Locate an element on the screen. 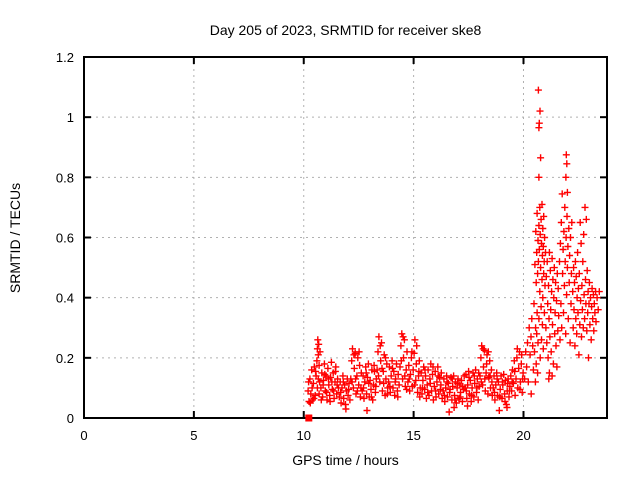 The height and width of the screenshot is (480, 640). y-tick-label: 0.2 is located at coordinates (65, 358).